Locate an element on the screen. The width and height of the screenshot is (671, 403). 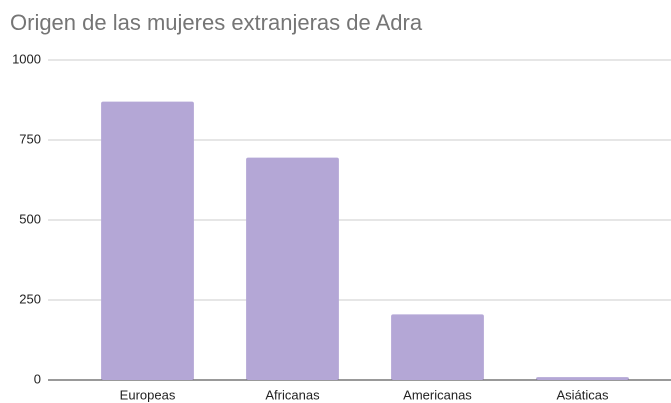
x-tick-label: Americanas is located at coordinates (437, 394).